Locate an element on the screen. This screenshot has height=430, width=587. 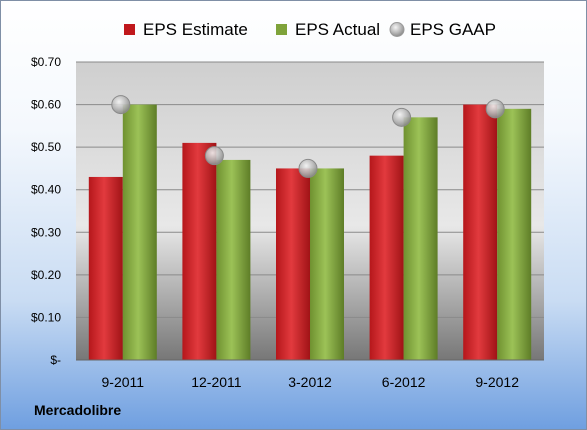
x-tick-label: 9-2012 is located at coordinates (497, 382).